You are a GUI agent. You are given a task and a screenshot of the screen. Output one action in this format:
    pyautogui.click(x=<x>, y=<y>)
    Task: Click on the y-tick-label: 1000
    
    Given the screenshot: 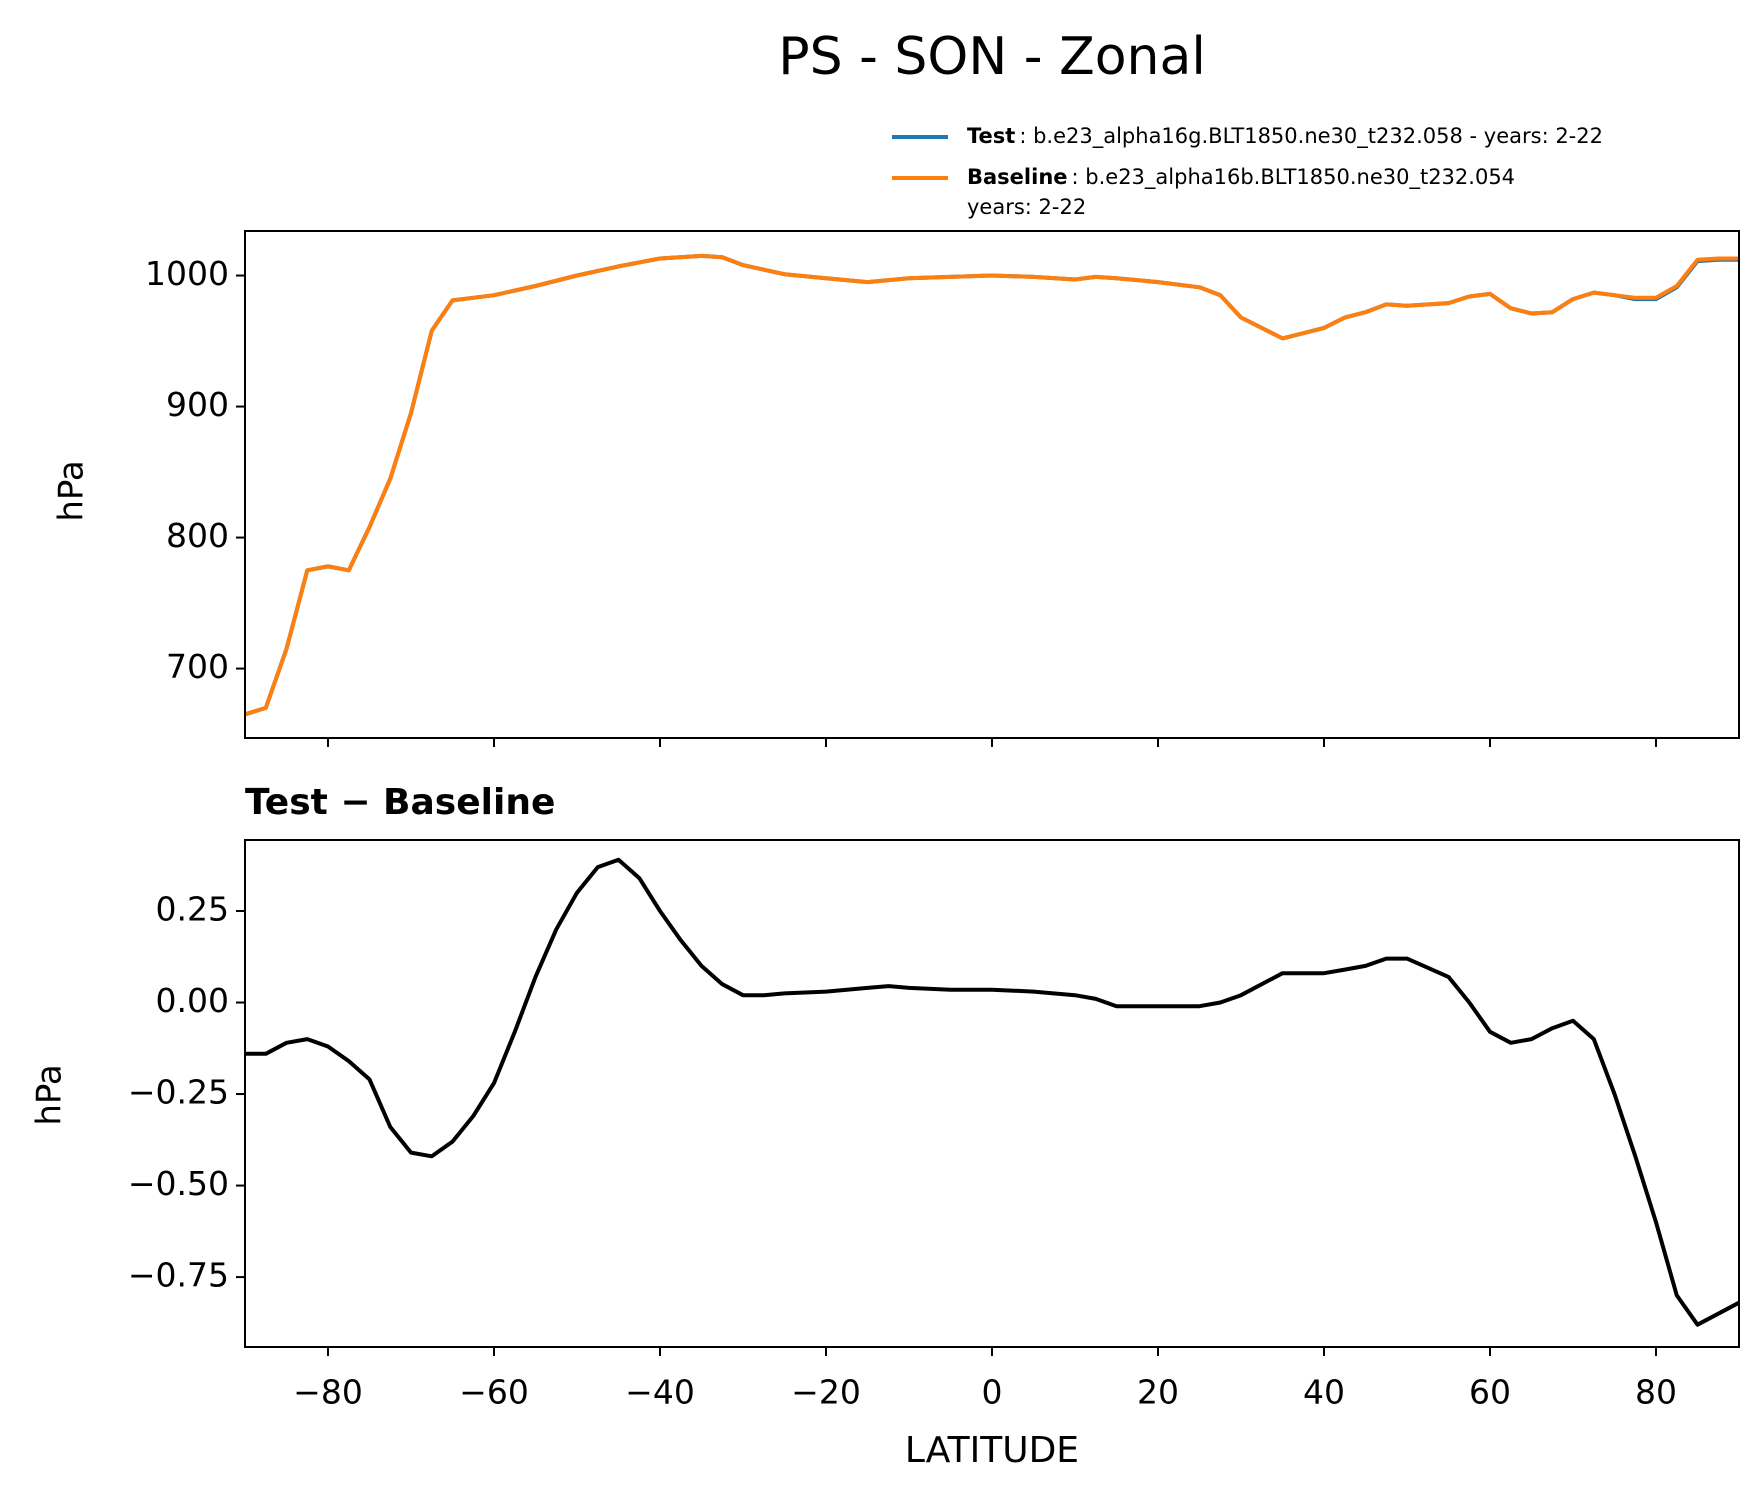 What is the action you would take?
    pyautogui.click(x=187, y=273)
    